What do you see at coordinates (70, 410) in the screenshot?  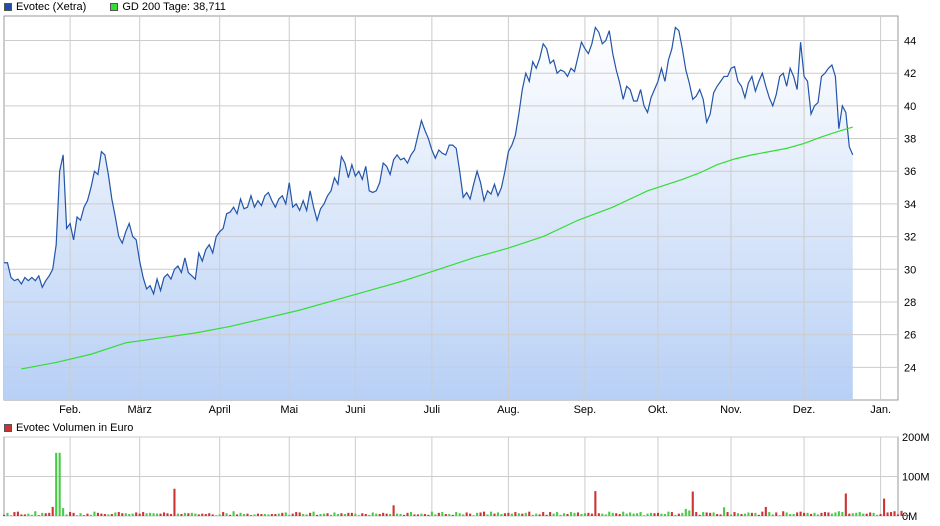 I see `x-tick-label: Feb.` at bounding box center [70, 410].